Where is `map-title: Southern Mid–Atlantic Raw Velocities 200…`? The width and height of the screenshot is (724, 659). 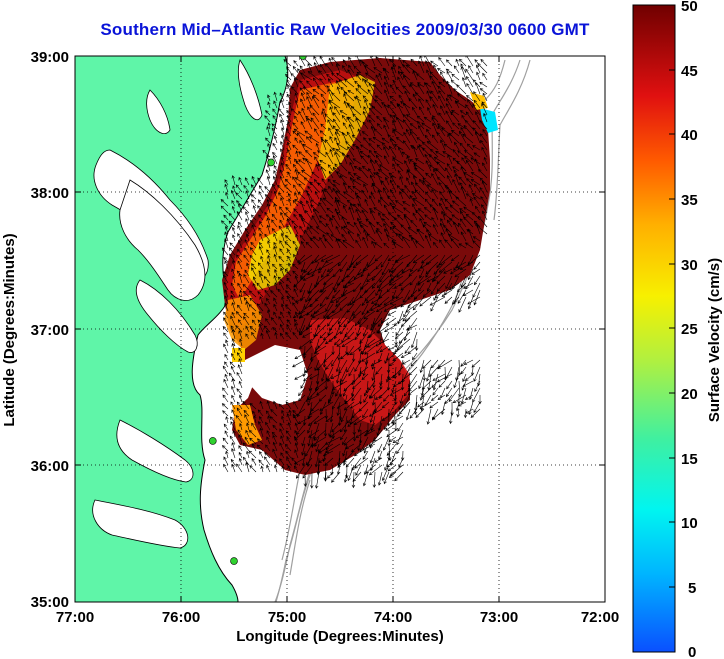
map-title: Southern Mid–Atlantic Raw Velocities 200… is located at coordinates (345, 29).